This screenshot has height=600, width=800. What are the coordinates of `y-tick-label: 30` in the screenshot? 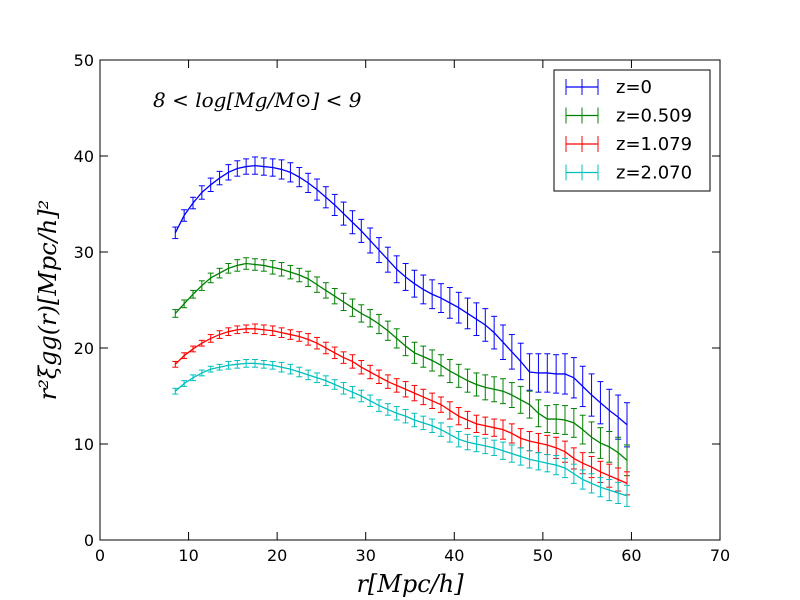 It's located at (84, 252).